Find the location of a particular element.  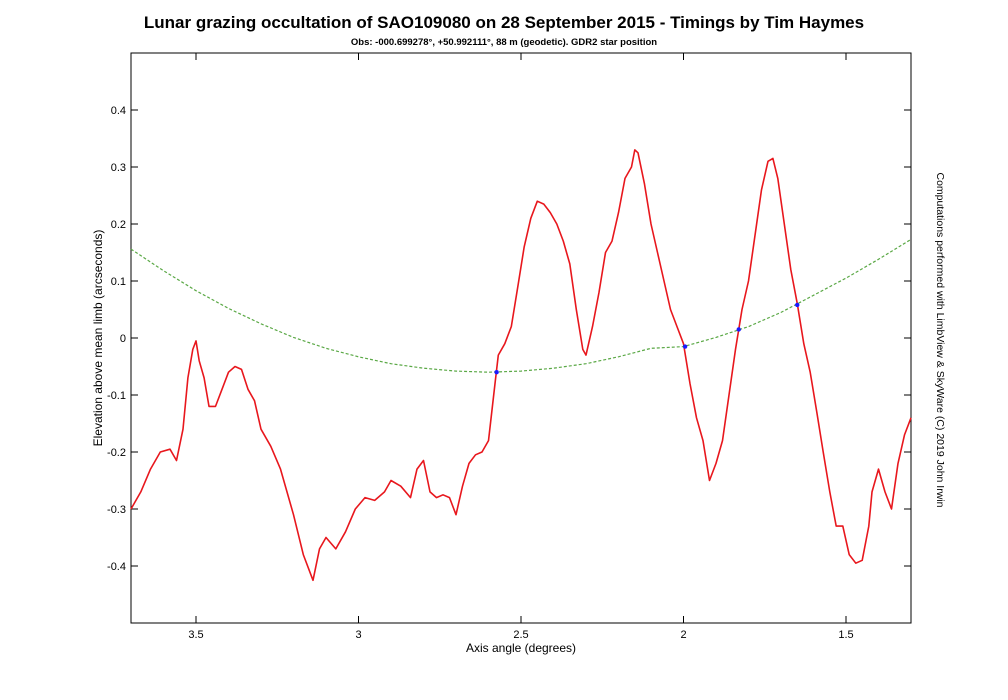

y-tick-label: 0.3 is located at coordinates (118, 168).